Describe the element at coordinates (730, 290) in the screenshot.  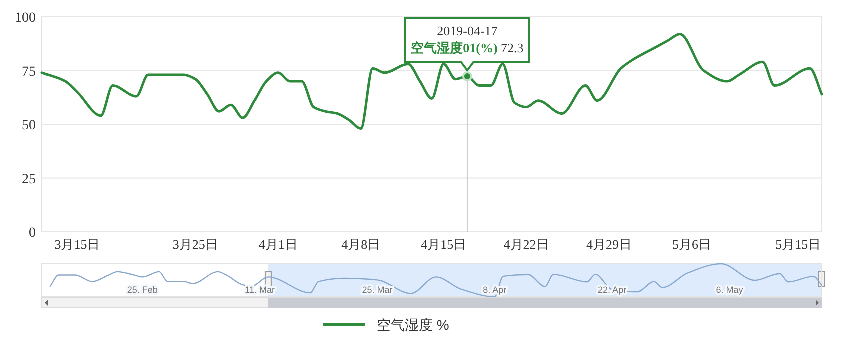
I see `x-tick-label: 6. May` at that location.